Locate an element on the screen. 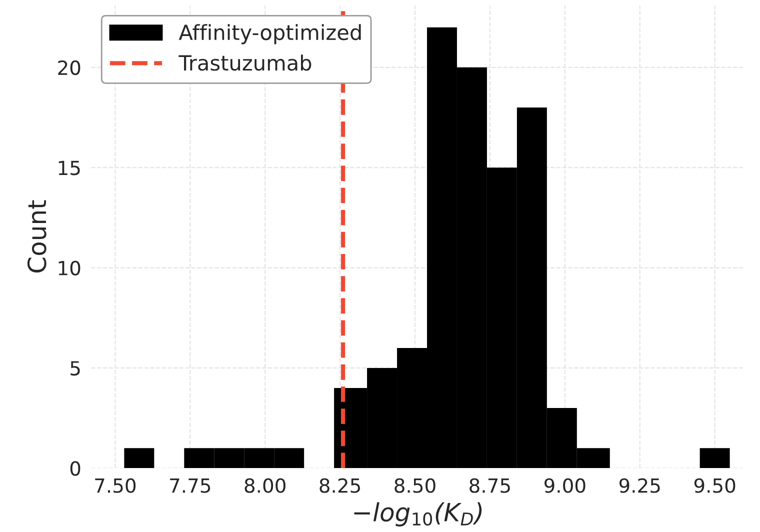  y-tick-label: 5 is located at coordinates (75, 368).